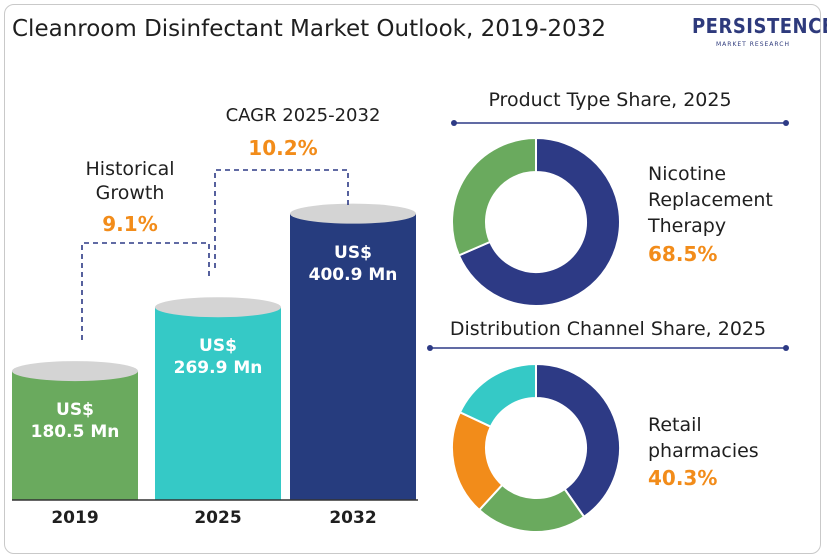 This screenshot has width=827, height=560. I want to click on product-name-line1: Nicotine, so click(687, 174).